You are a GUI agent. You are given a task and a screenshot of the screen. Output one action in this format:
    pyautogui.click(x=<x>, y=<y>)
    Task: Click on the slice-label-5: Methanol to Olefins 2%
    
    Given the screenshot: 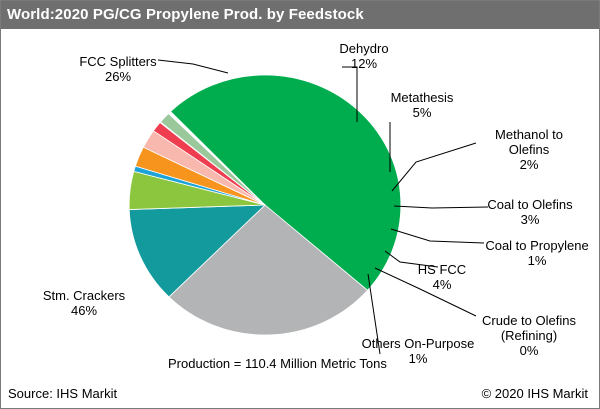 What is the action you would take?
    pyautogui.click(x=529, y=149)
    